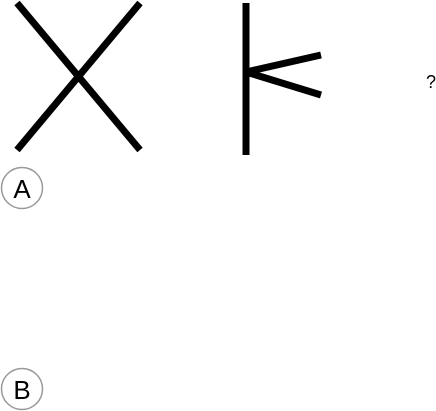 This screenshot has height=411, width=436. What do you see at coordinates (431, 82) in the screenshot?
I see `question-mark: ?` at bounding box center [431, 82].